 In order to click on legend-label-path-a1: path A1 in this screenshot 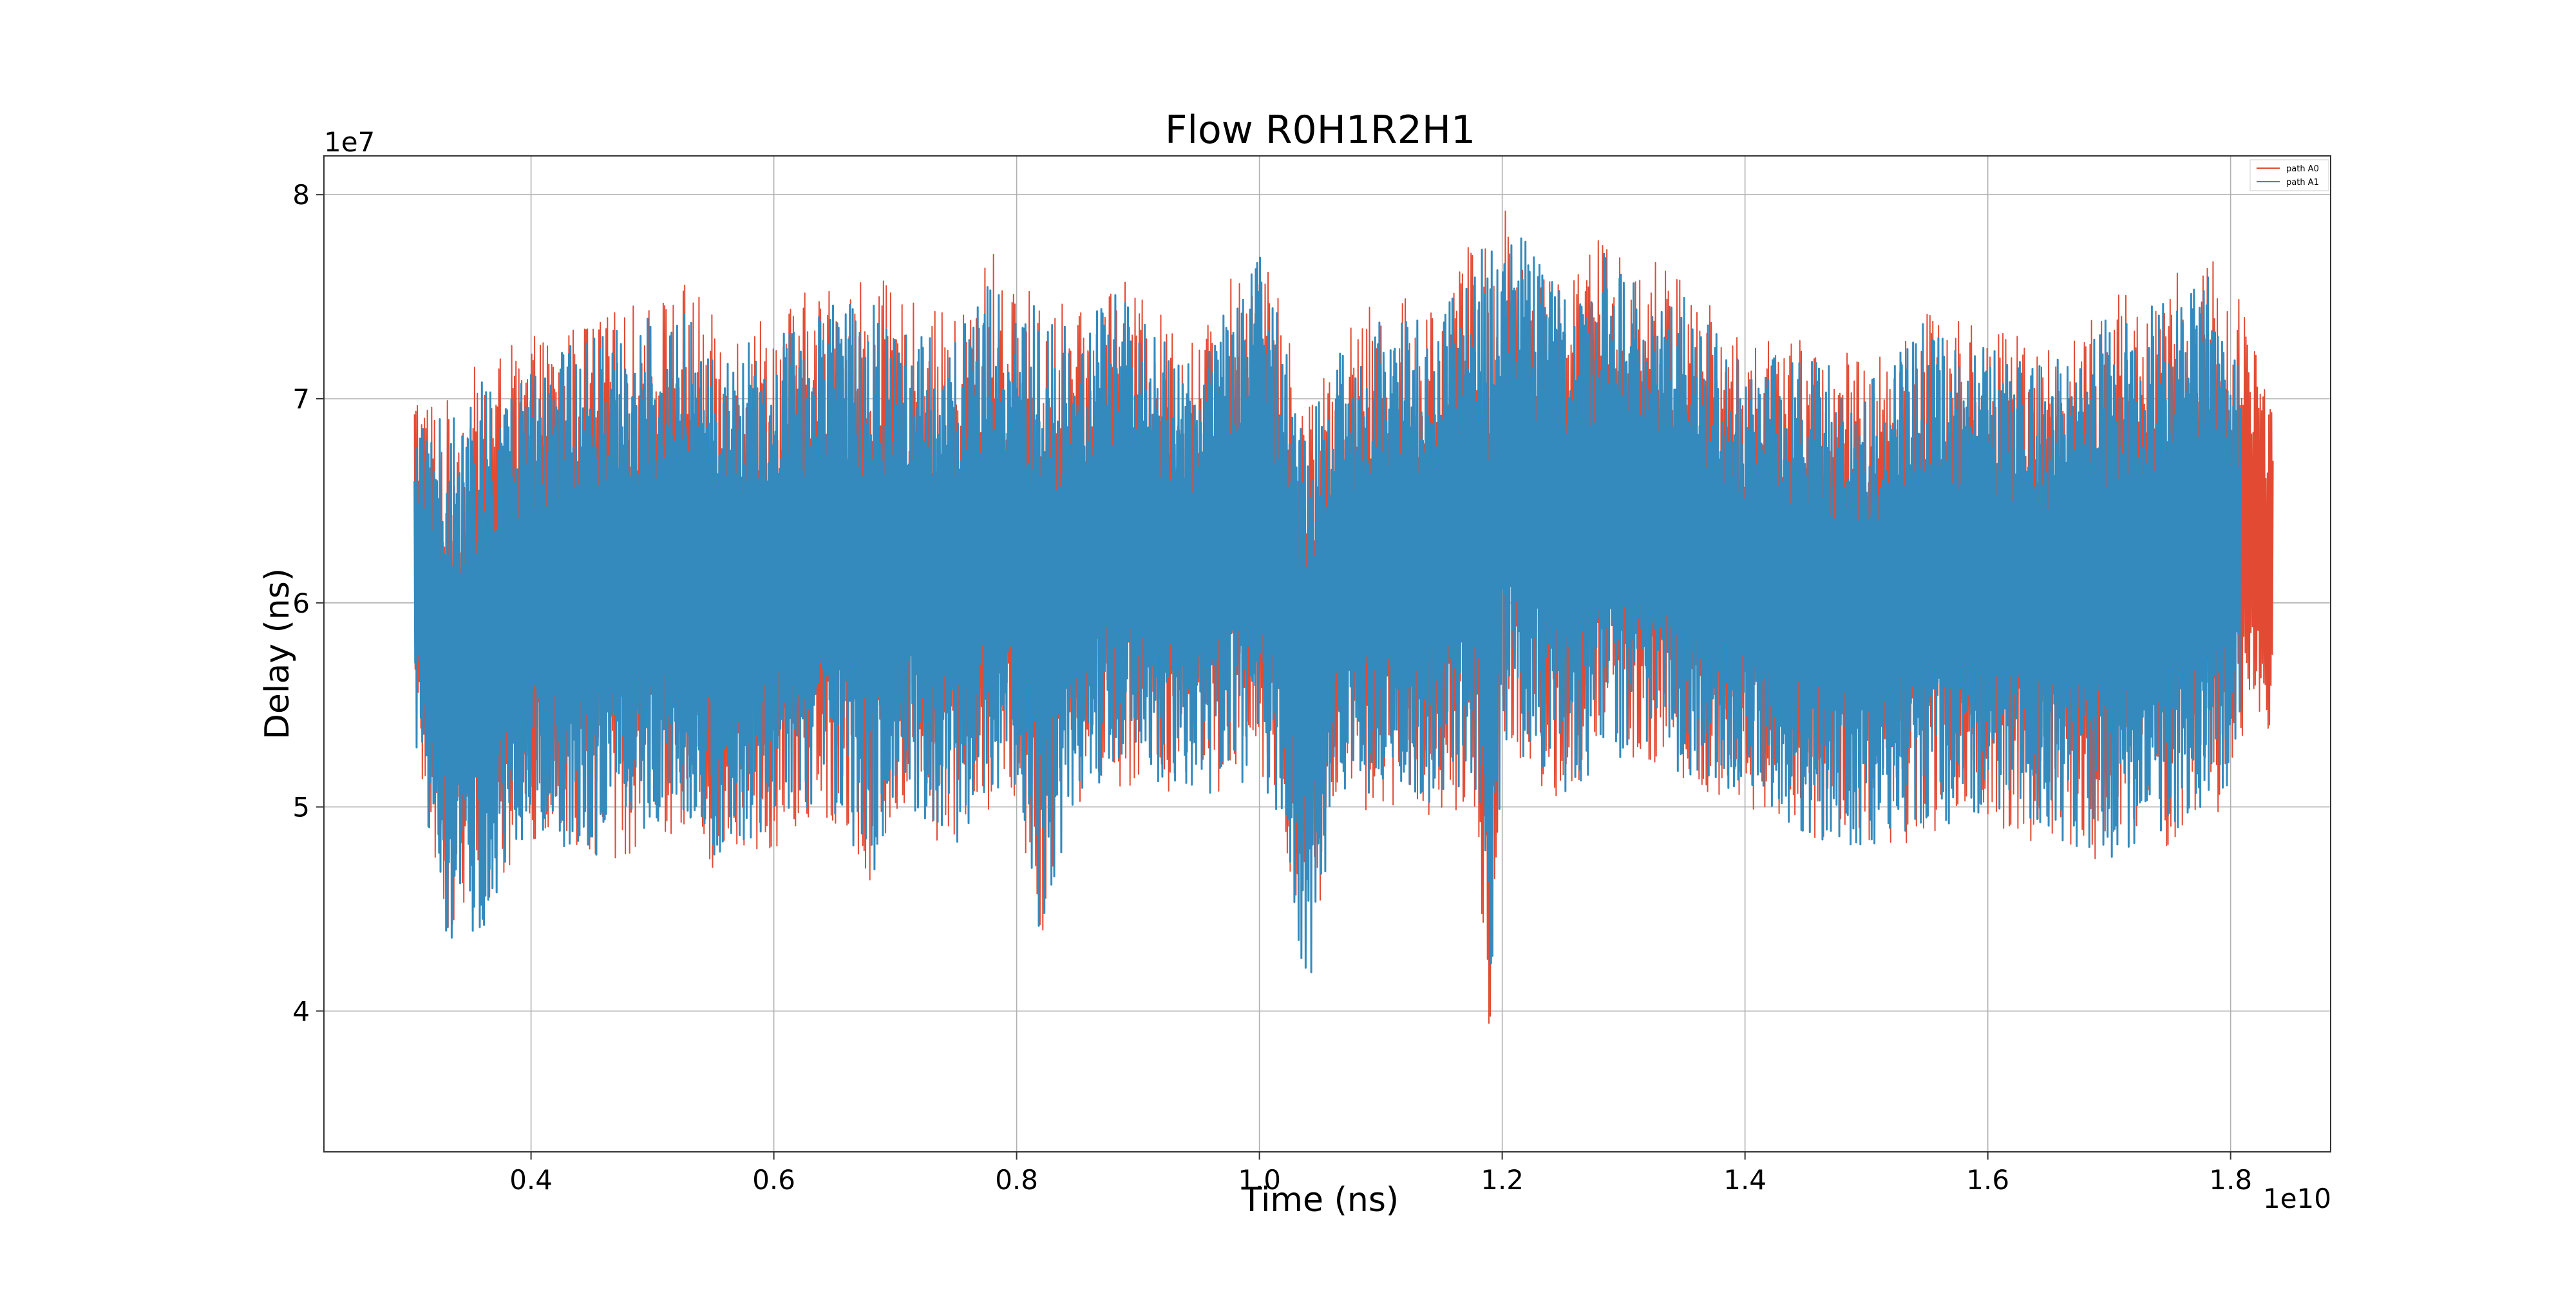, I will do `click(2302, 182)`.